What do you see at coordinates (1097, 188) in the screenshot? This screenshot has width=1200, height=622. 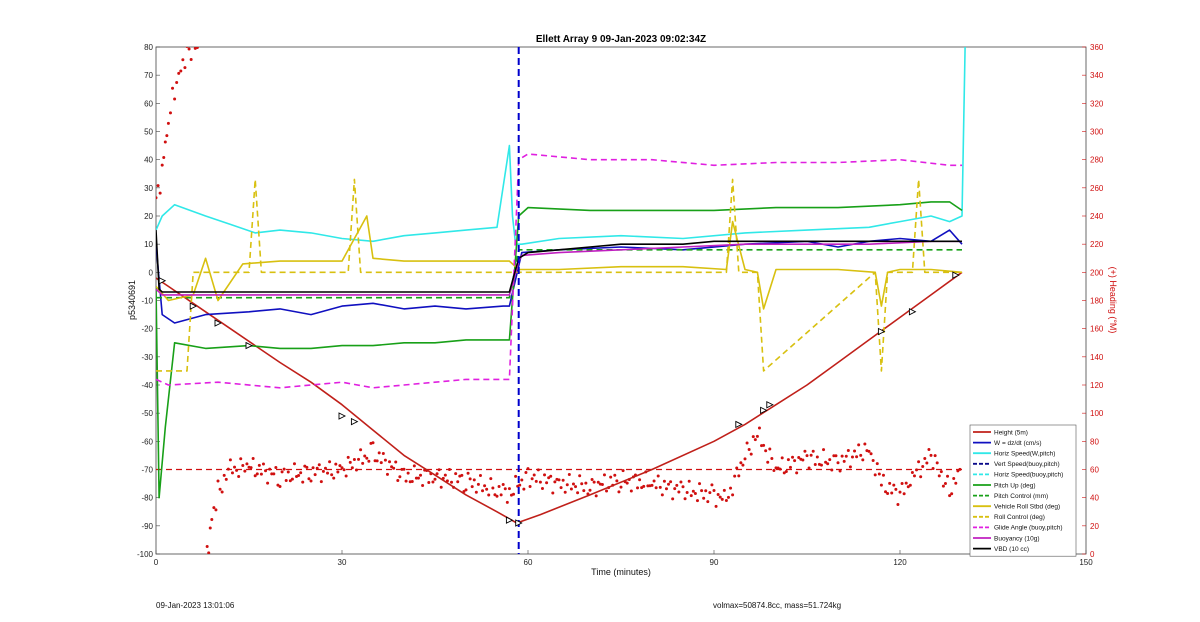 I see `y2-tick-label: 260` at bounding box center [1097, 188].